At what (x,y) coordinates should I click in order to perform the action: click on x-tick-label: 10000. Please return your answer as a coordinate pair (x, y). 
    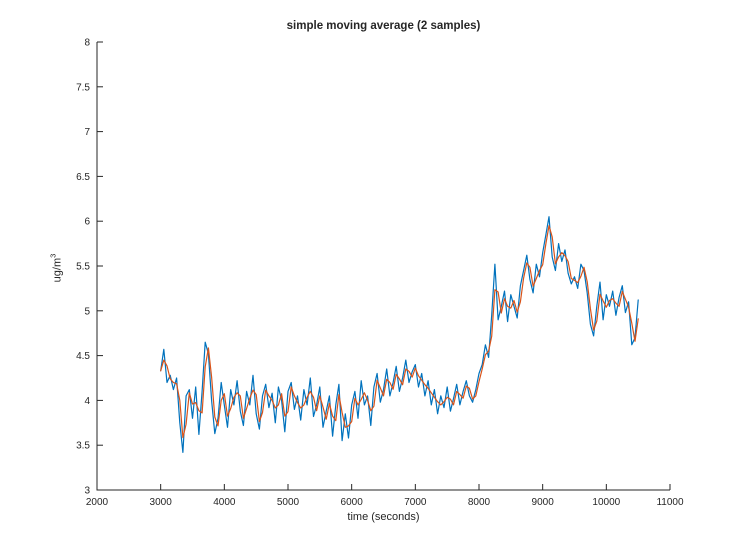
    Looking at the image, I should click on (606, 502).